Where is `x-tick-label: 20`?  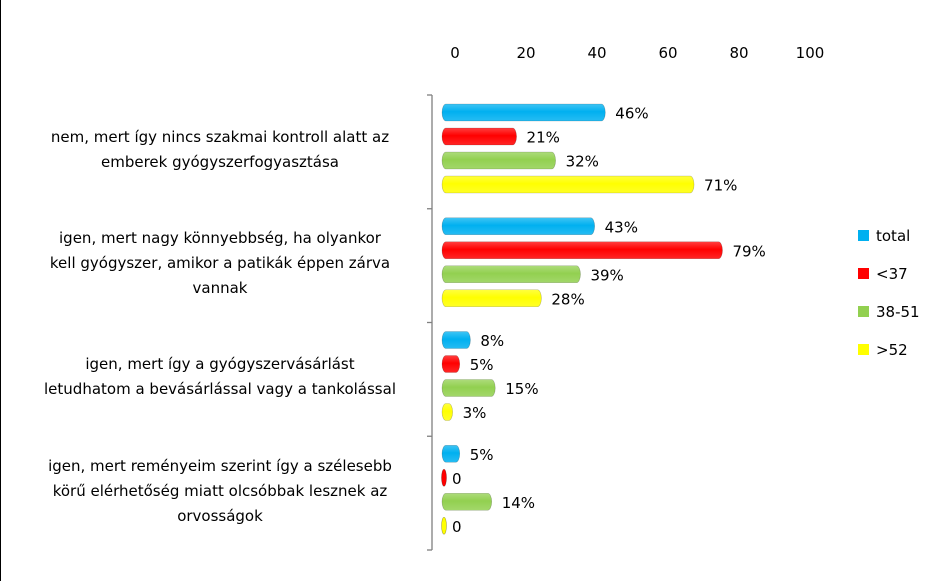 x-tick-label: 20 is located at coordinates (525, 53).